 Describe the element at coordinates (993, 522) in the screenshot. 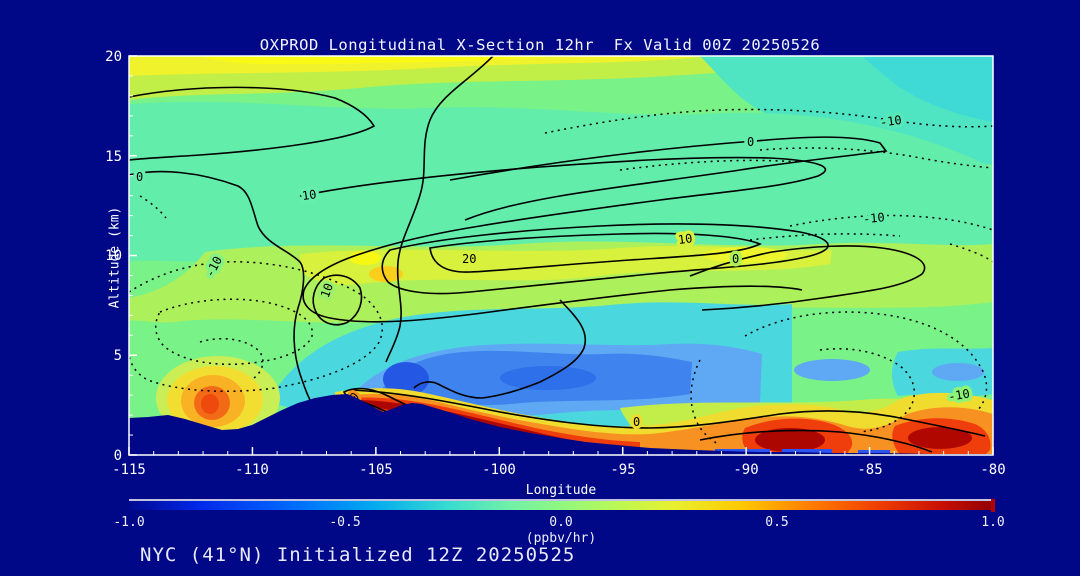

I see `cb-tick-pos1: 1.0` at that location.